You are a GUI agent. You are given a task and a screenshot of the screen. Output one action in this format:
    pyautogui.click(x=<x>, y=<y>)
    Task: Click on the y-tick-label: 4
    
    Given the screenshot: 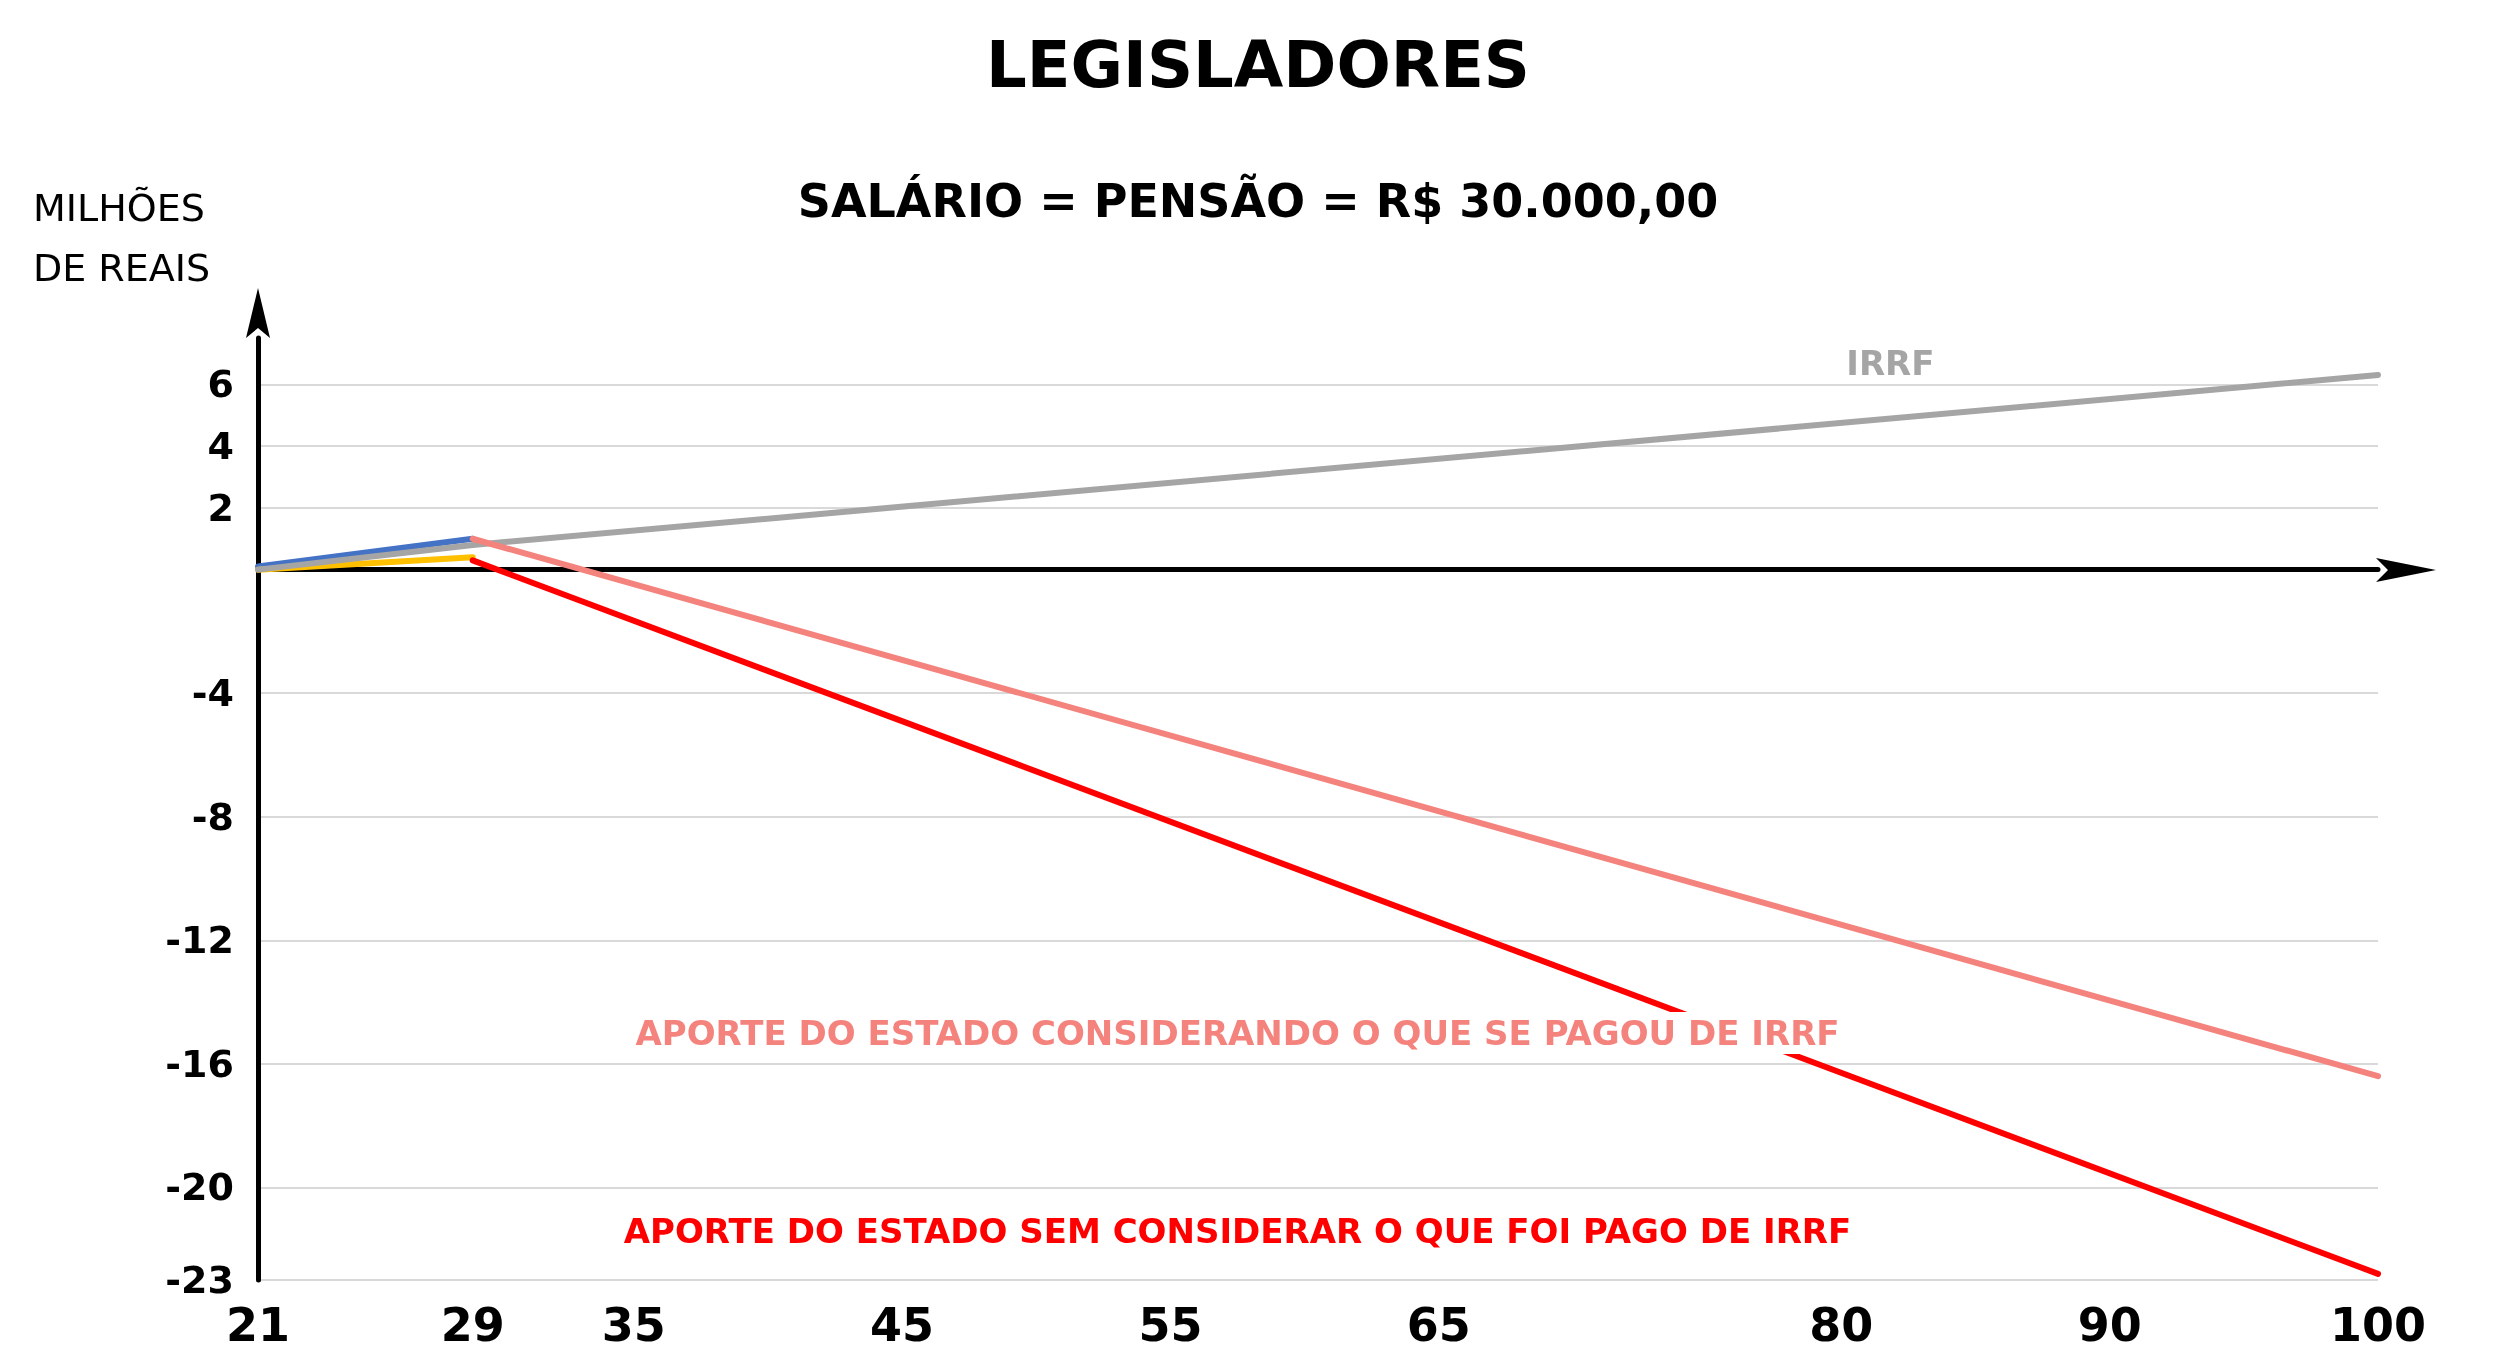 What is the action you would take?
    pyautogui.click(x=220, y=446)
    